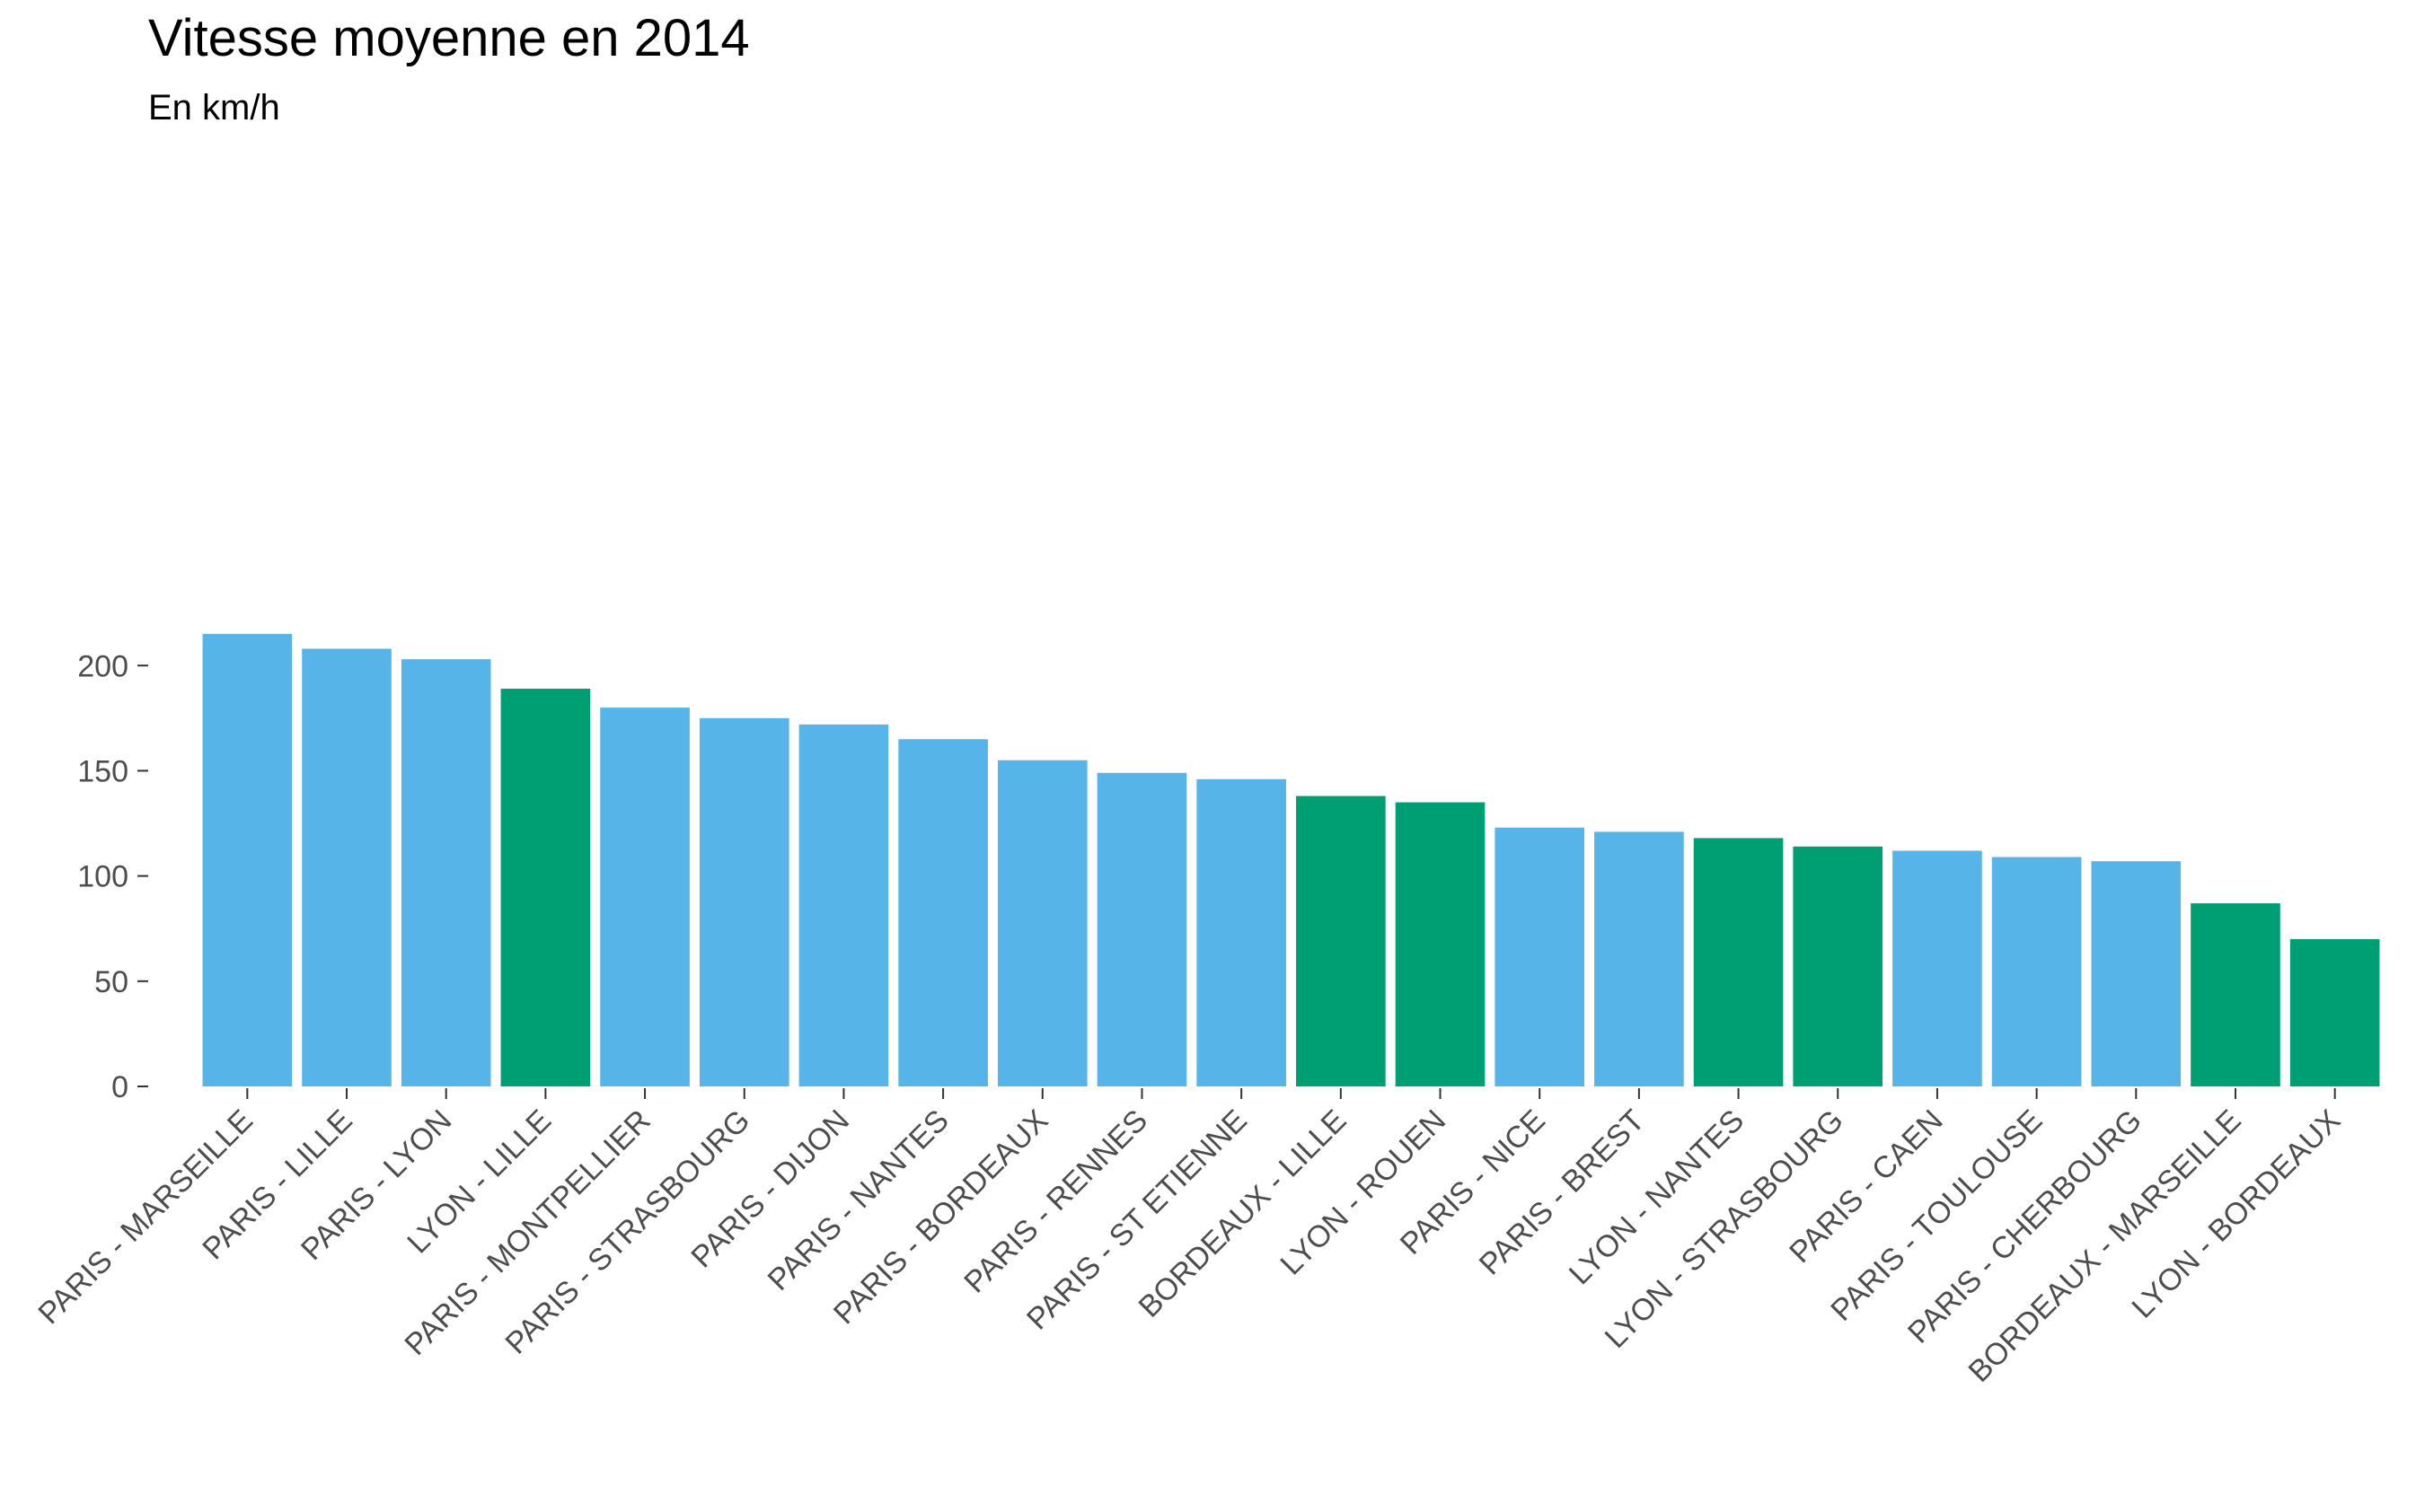  I want to click on x-tick-label: LYON - ROUEN, so click(1363, 1192).